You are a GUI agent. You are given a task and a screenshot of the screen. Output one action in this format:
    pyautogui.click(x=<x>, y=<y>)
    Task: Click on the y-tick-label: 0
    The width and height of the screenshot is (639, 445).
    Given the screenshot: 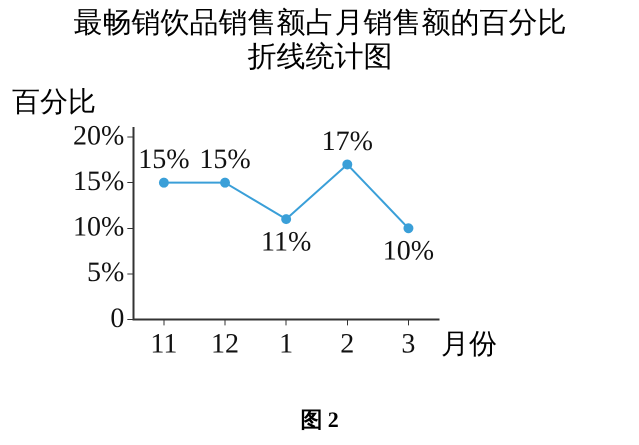 What is the action you would take?
    pyautogui.click(x=117, y=318)
    